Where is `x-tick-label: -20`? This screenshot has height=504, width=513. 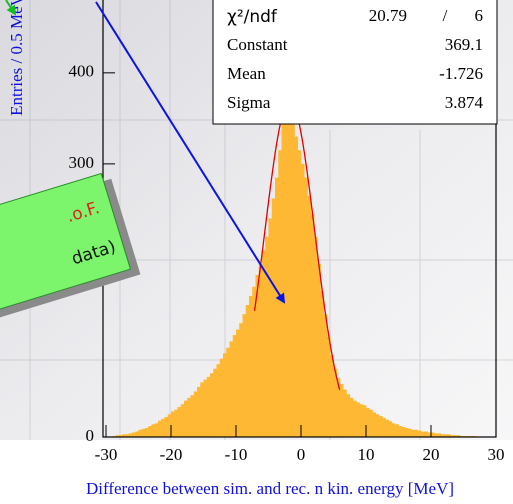
x-tick-label: -20 is located at coordinates (171, 454).